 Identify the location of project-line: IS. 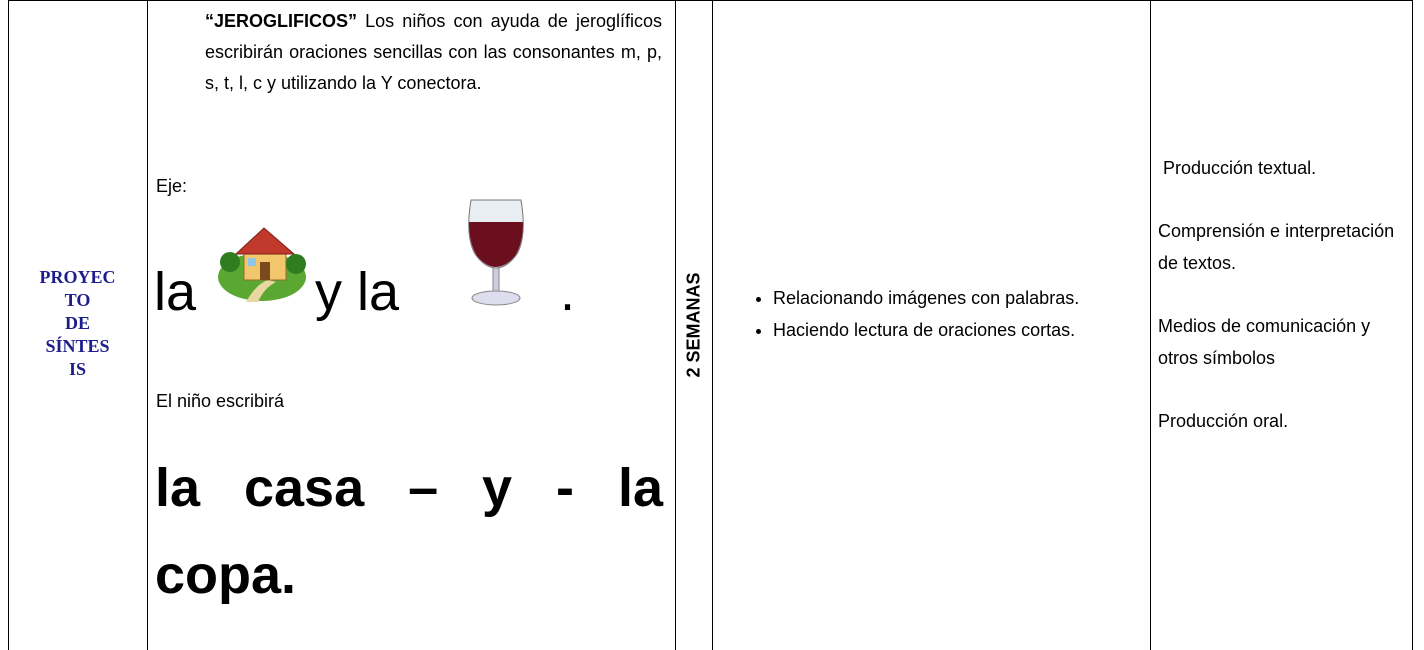
(77, 369).